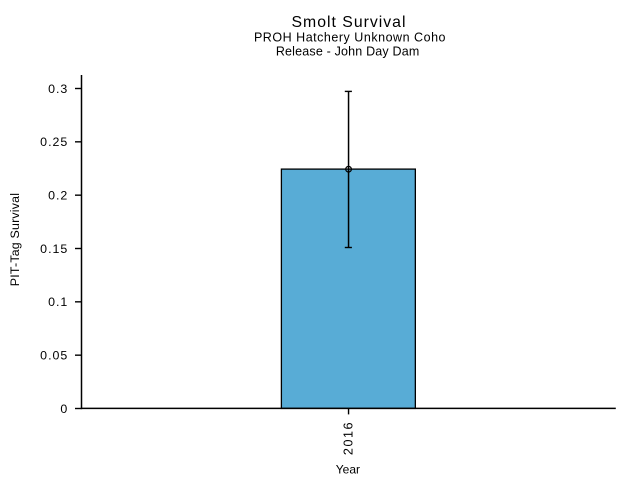  I want to click on svg-text: 0.15, so click(54, 249).